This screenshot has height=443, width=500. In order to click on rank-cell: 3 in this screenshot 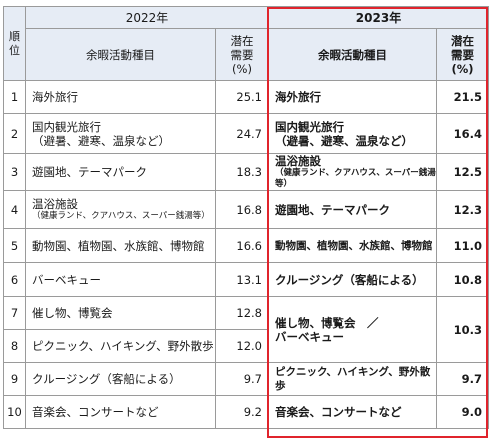, I will do `click(14, 172)`.